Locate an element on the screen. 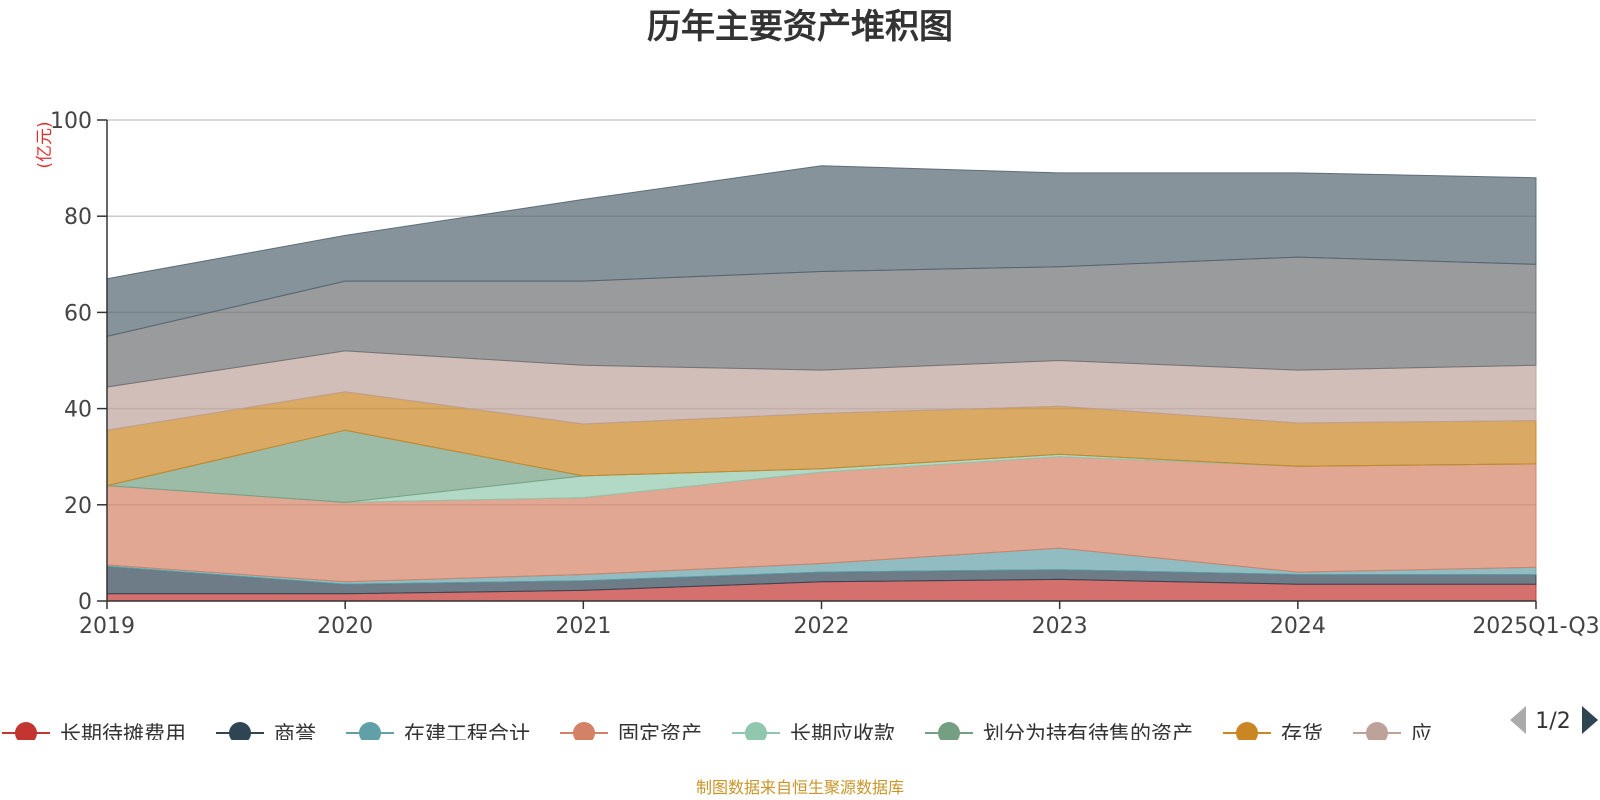 This screenshot has height=800, width=1600. x-tick-label: 2020 is located at coordinates (345, 626).